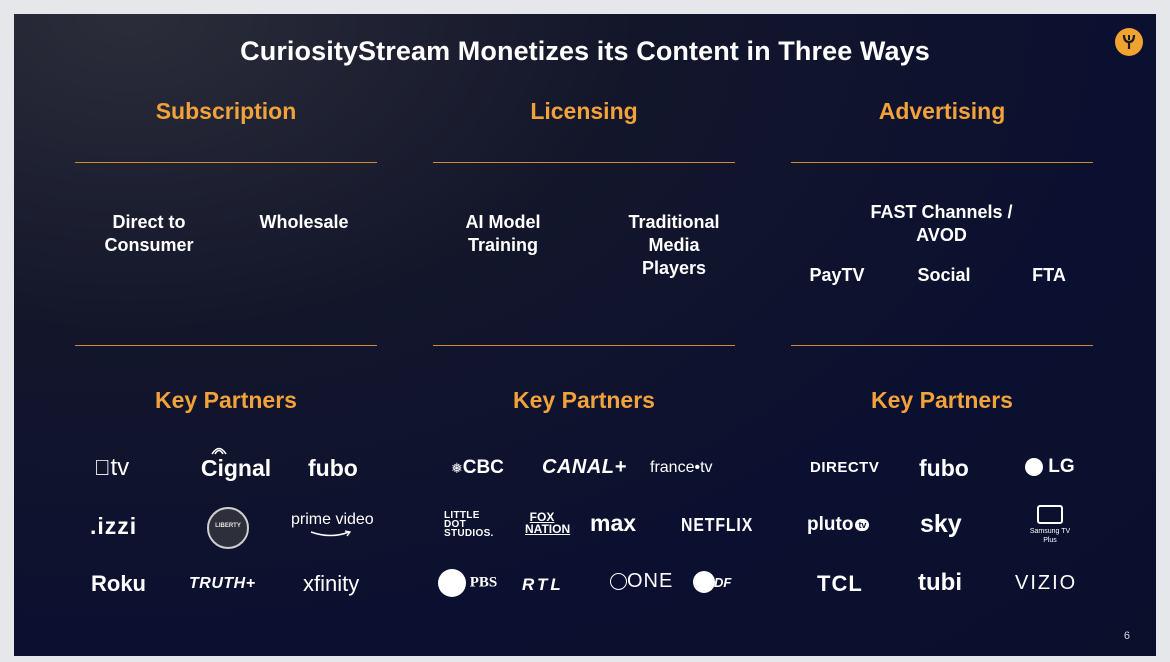  Describe the element at coordinates (944, 275) in the screenshot. I see `item-social: Social` at that location.